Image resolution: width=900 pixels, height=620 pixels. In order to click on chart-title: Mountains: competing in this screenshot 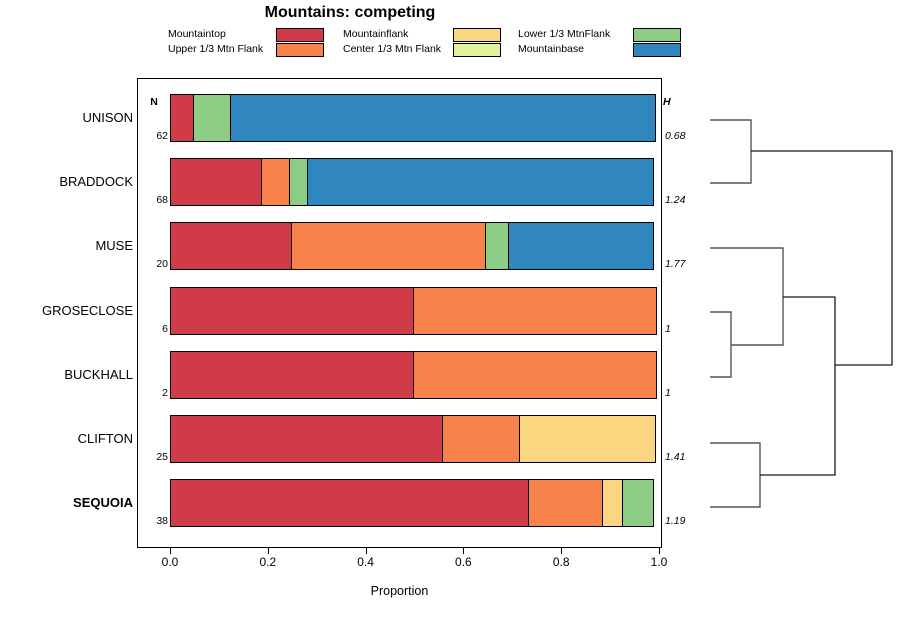, I will do `click(350, 12)`.